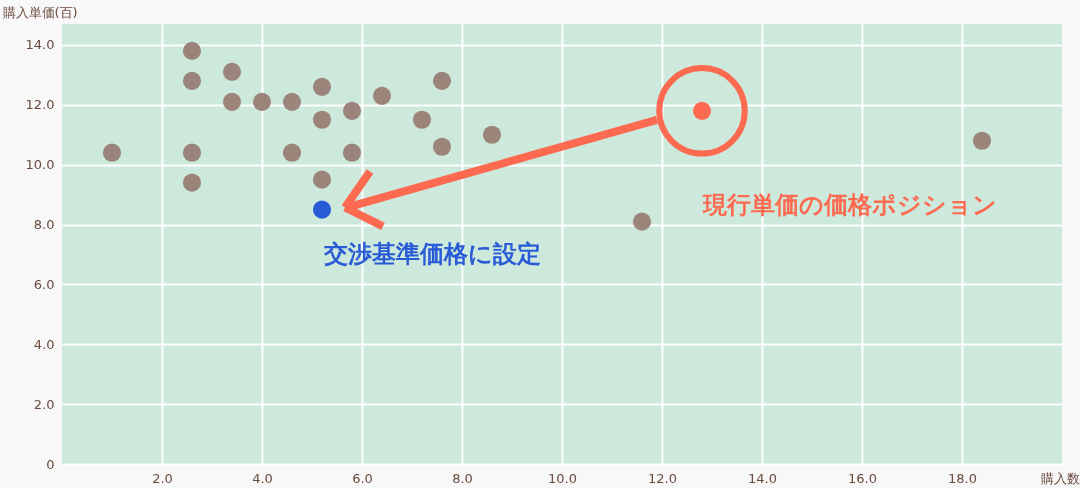 Image resolution: width=1080 pixels, height=488 pixels. I want to click on y-axis-title: 購入単価(百), so click(40, 12).